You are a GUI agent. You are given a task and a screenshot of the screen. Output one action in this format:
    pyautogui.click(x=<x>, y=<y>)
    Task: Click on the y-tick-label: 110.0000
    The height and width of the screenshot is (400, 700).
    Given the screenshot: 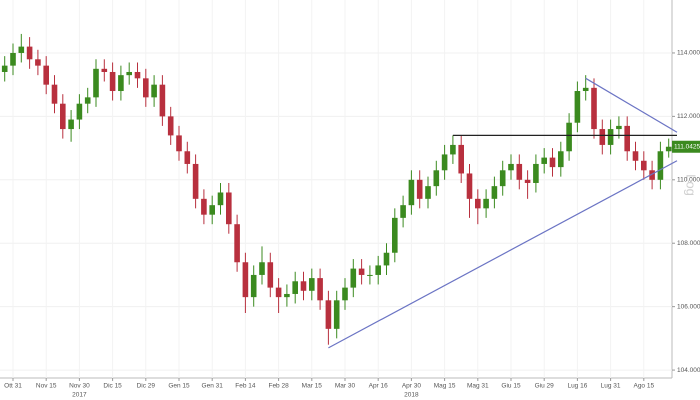 What is the action you would take?
    pyautogui.click(x=688, y=180)
    